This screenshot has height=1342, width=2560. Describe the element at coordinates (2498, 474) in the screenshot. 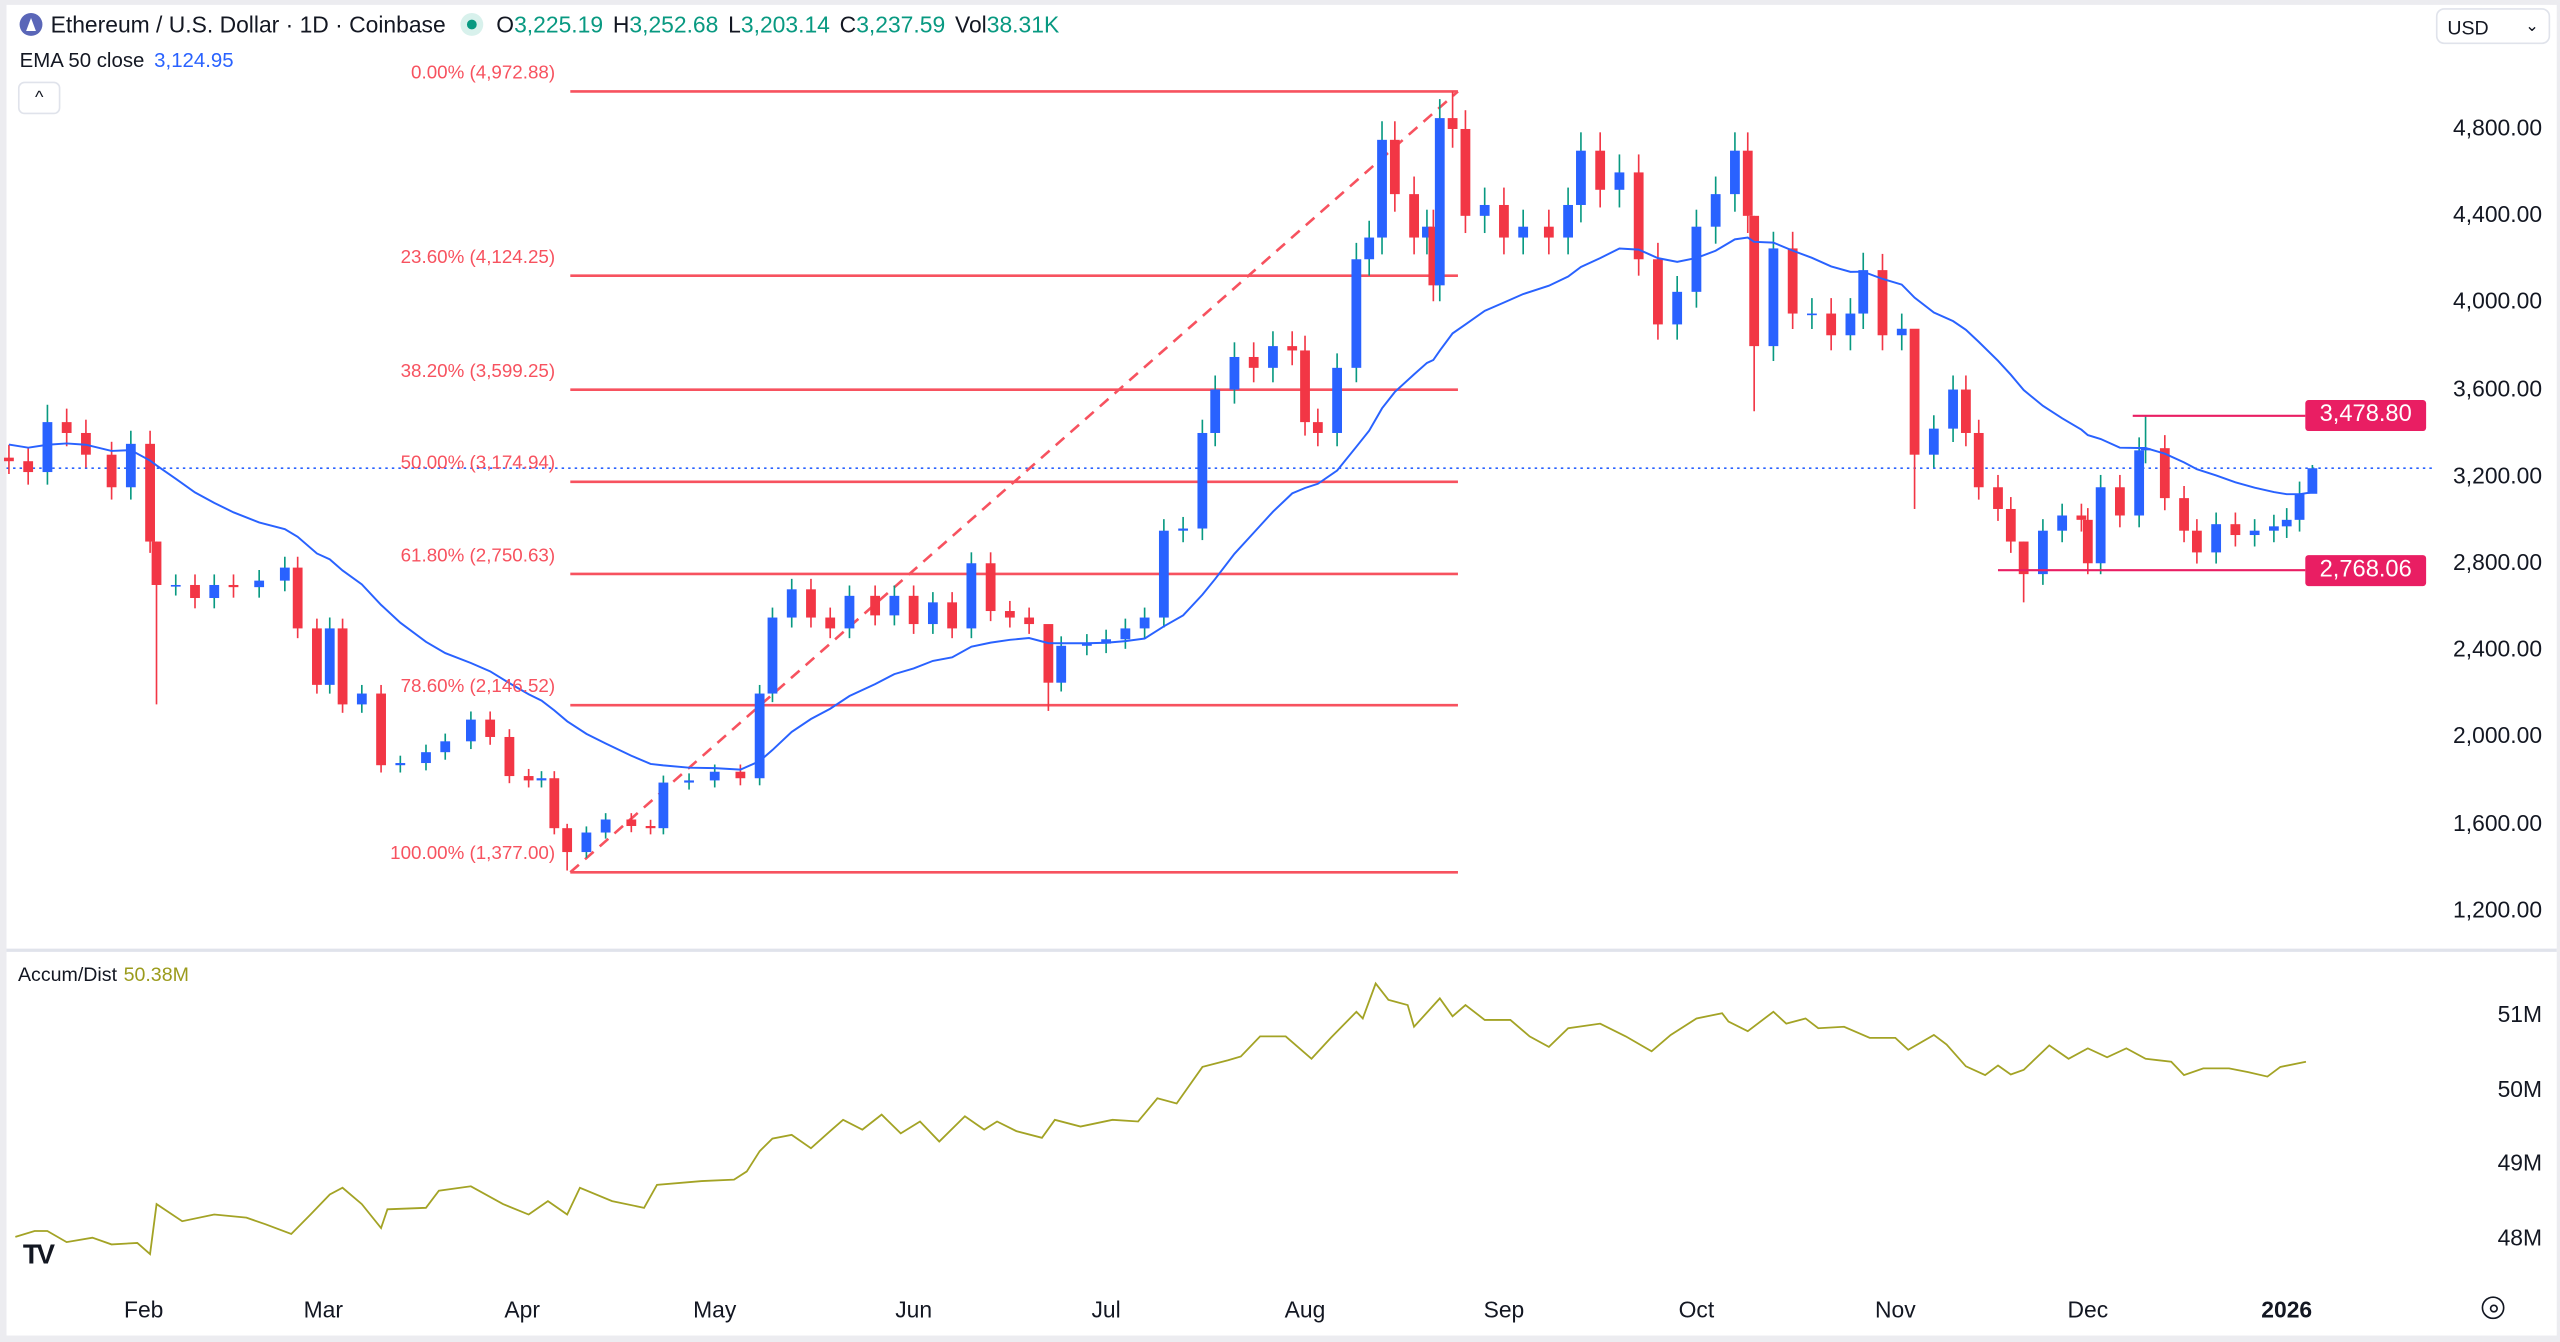

I see `price-axis-tick: 3,200.00` at that location.